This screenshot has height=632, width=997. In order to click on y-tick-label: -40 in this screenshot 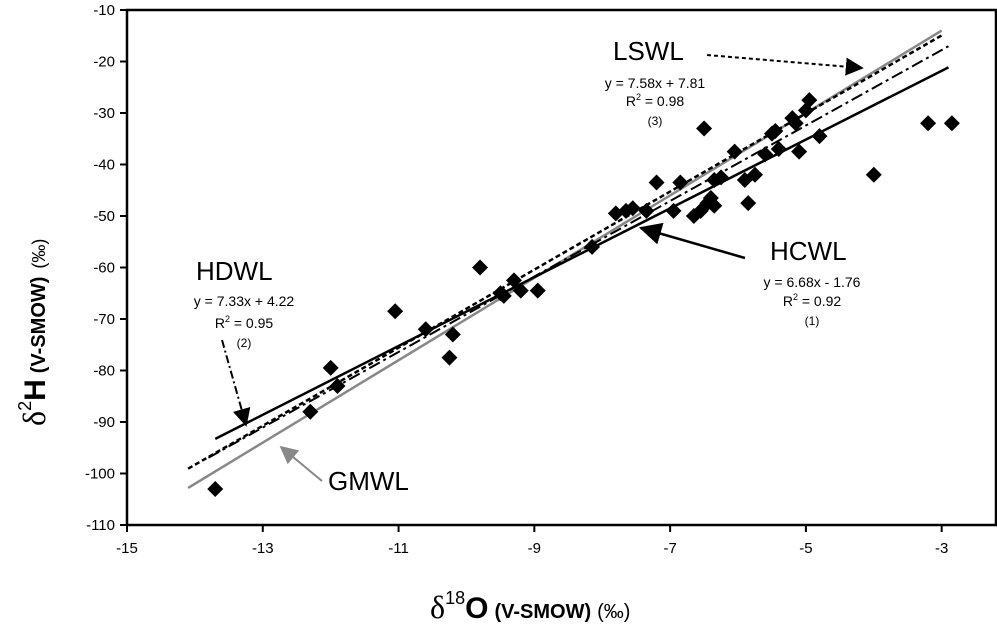, I will do `click(104, 165)`.